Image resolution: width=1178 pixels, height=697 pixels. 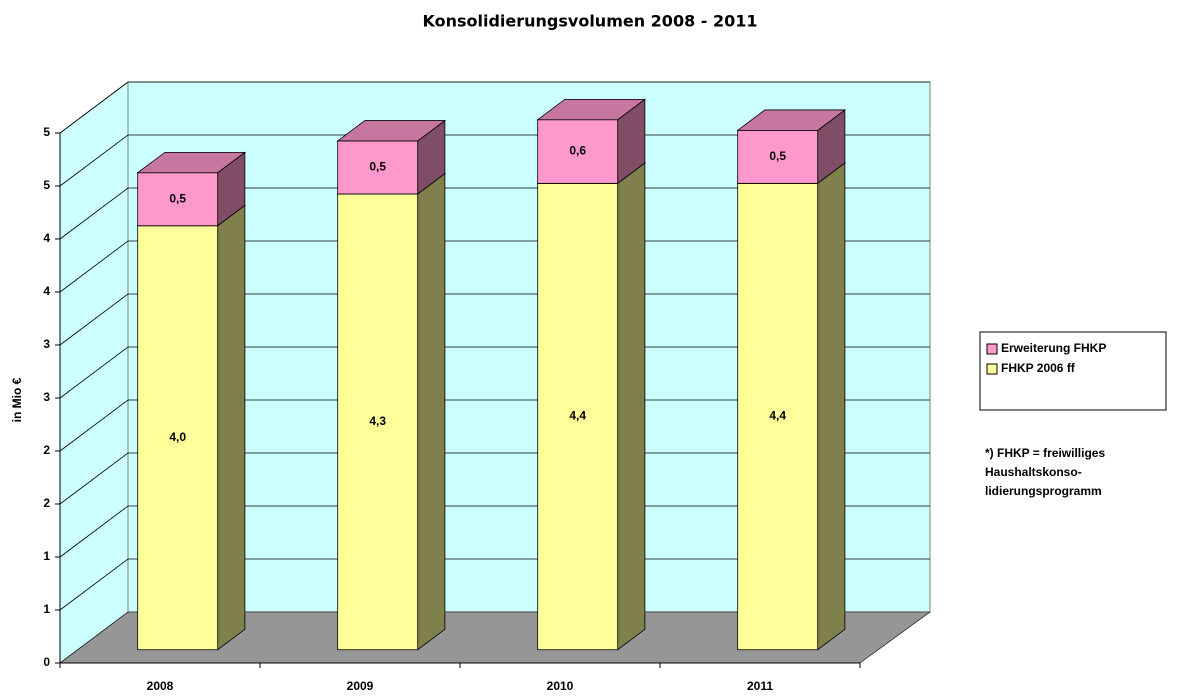 I want to click on legend-label: FHKP 2006 ff, so click(x=1038, y=368).